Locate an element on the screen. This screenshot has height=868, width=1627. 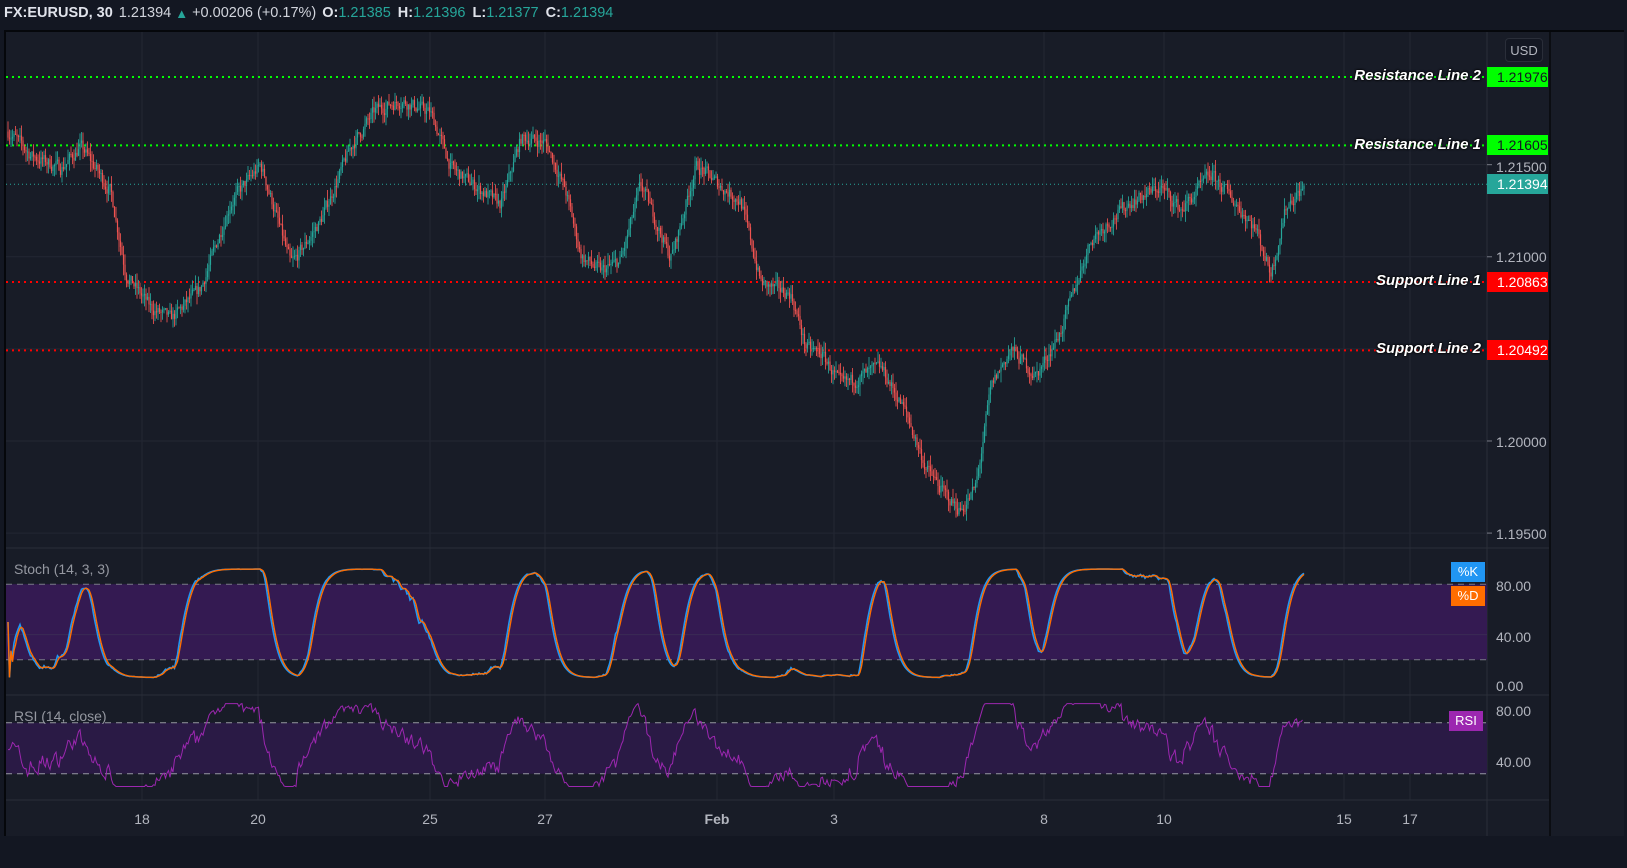
symbol-title: FX:EURUSD, 30 is located at coordinates (58, 13).